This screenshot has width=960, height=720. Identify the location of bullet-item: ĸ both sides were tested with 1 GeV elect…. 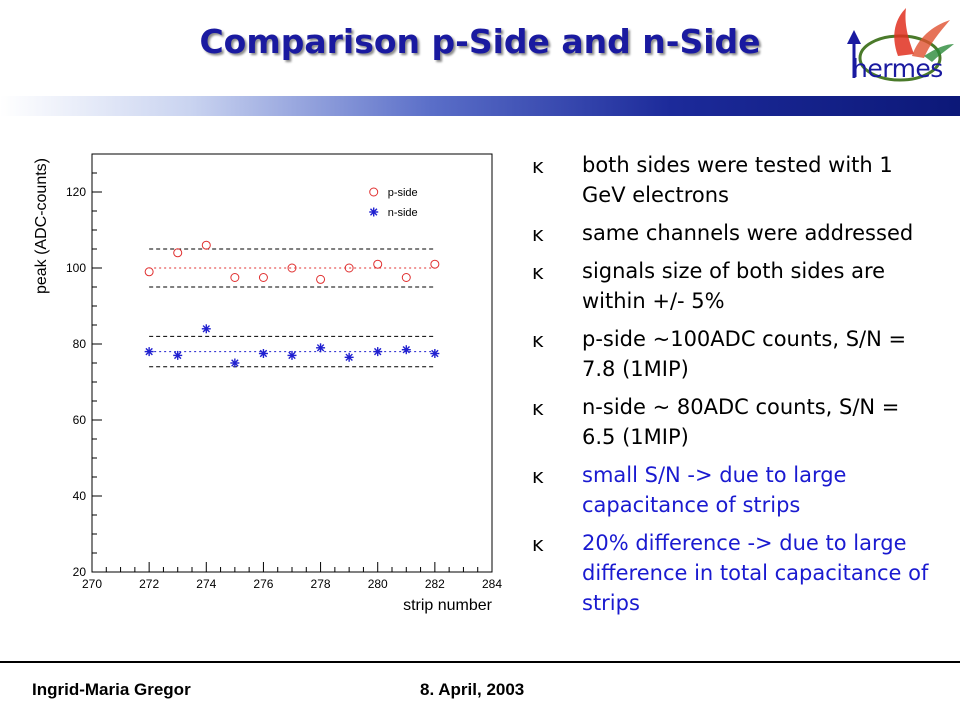
(732, 180).